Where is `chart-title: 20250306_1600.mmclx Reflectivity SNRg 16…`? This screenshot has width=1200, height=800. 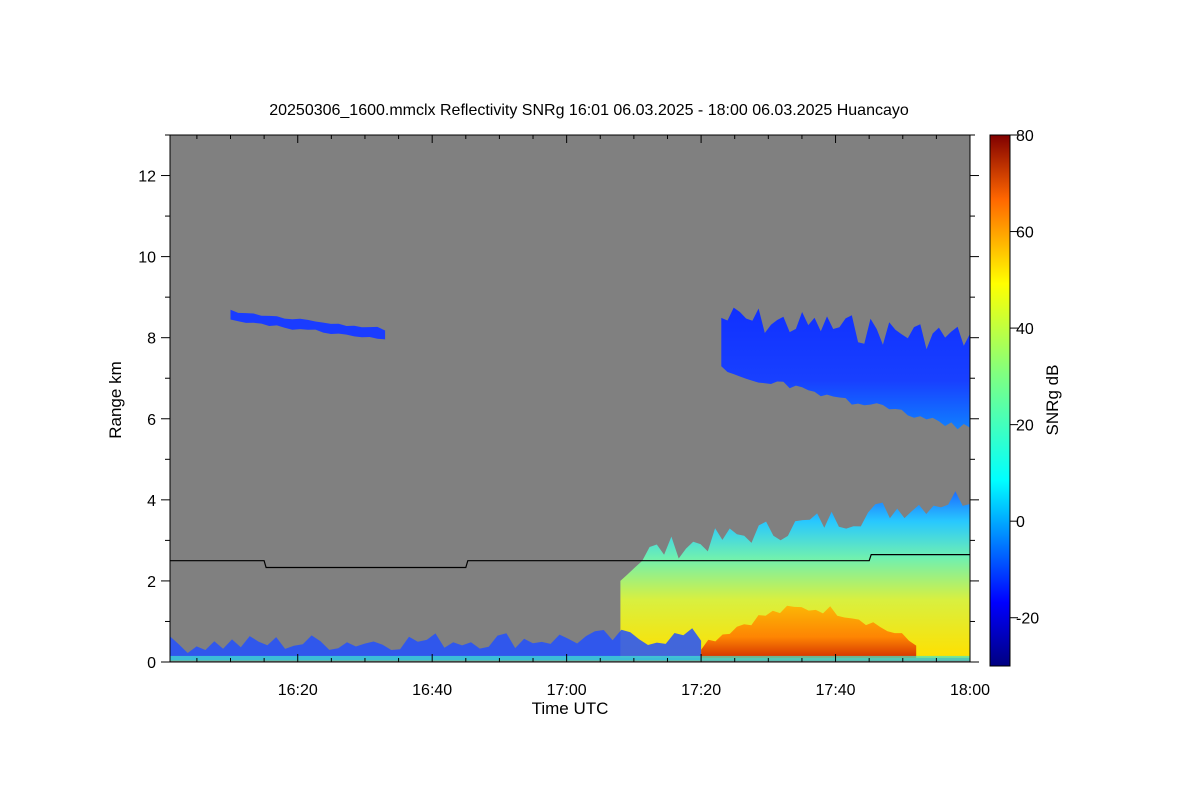
chart-title: 20250306_1600.mmclx Reflectivity SNRg 16… is located at coordinates (589, 110).